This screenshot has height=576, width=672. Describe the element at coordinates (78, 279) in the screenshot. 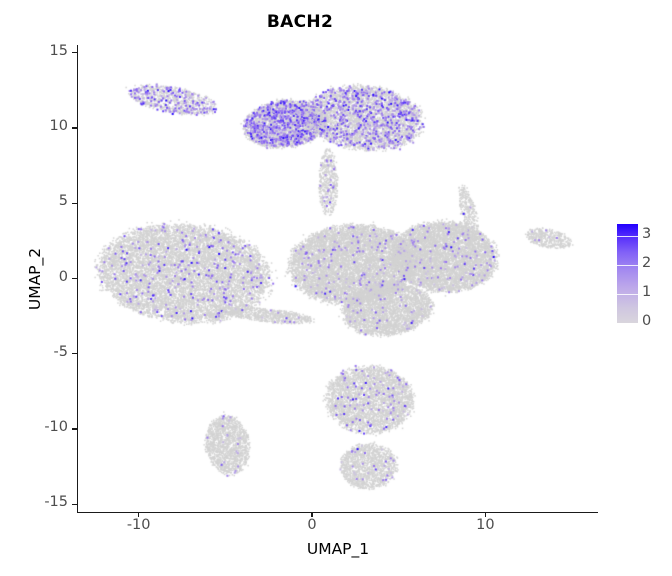

I see `y-axis-line` at that location.